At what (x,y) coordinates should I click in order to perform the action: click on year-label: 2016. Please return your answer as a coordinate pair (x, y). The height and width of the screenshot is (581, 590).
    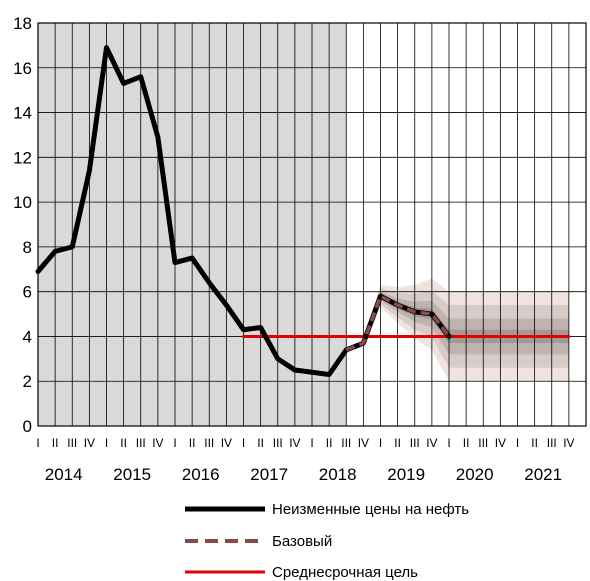
    Looking at the image, I should click on (201, 474).